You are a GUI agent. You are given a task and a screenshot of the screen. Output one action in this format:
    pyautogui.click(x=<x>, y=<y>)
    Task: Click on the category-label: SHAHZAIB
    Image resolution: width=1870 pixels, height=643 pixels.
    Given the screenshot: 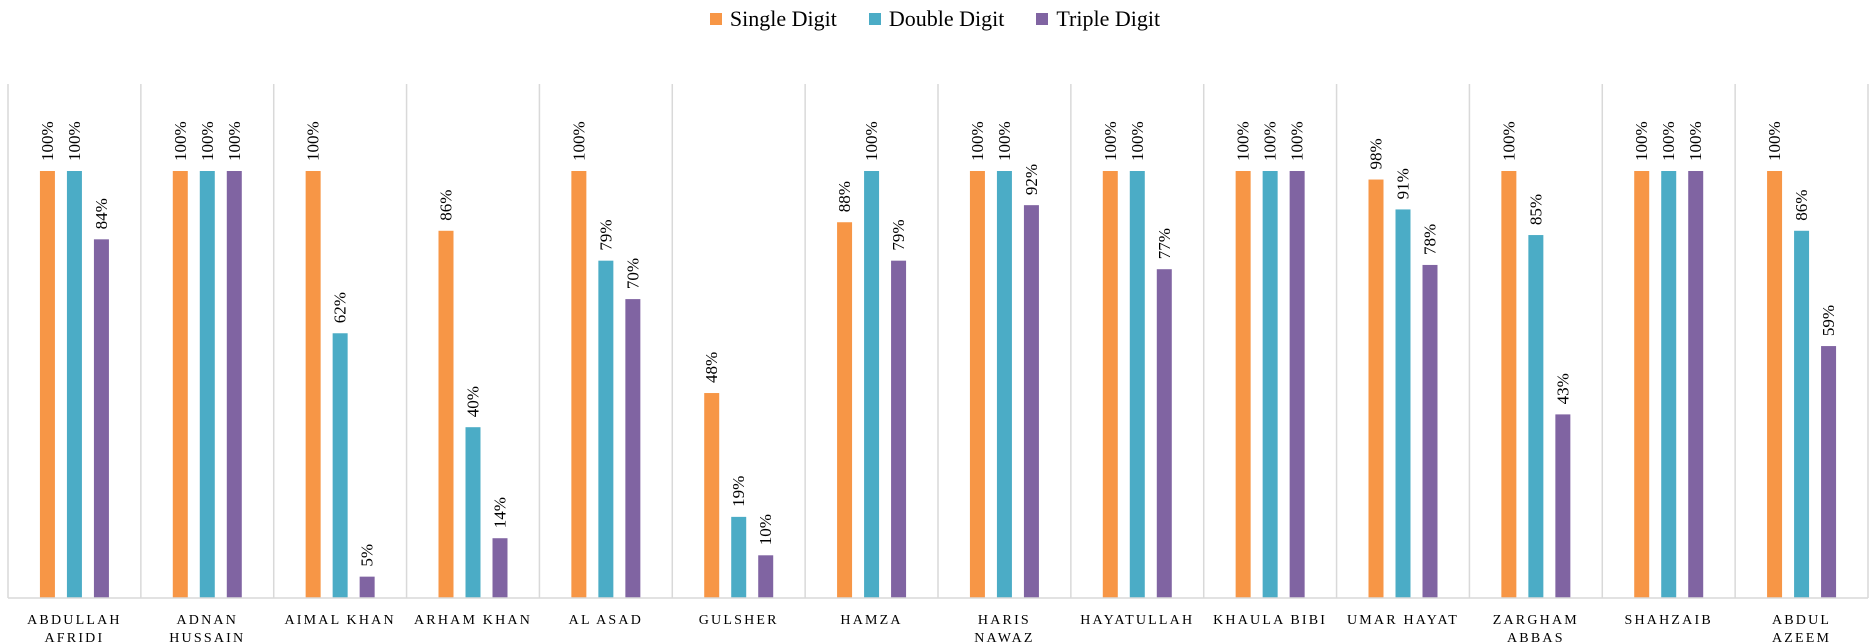 What is the action you would take?
    pyautogui.click(x=1669, y=620)
    